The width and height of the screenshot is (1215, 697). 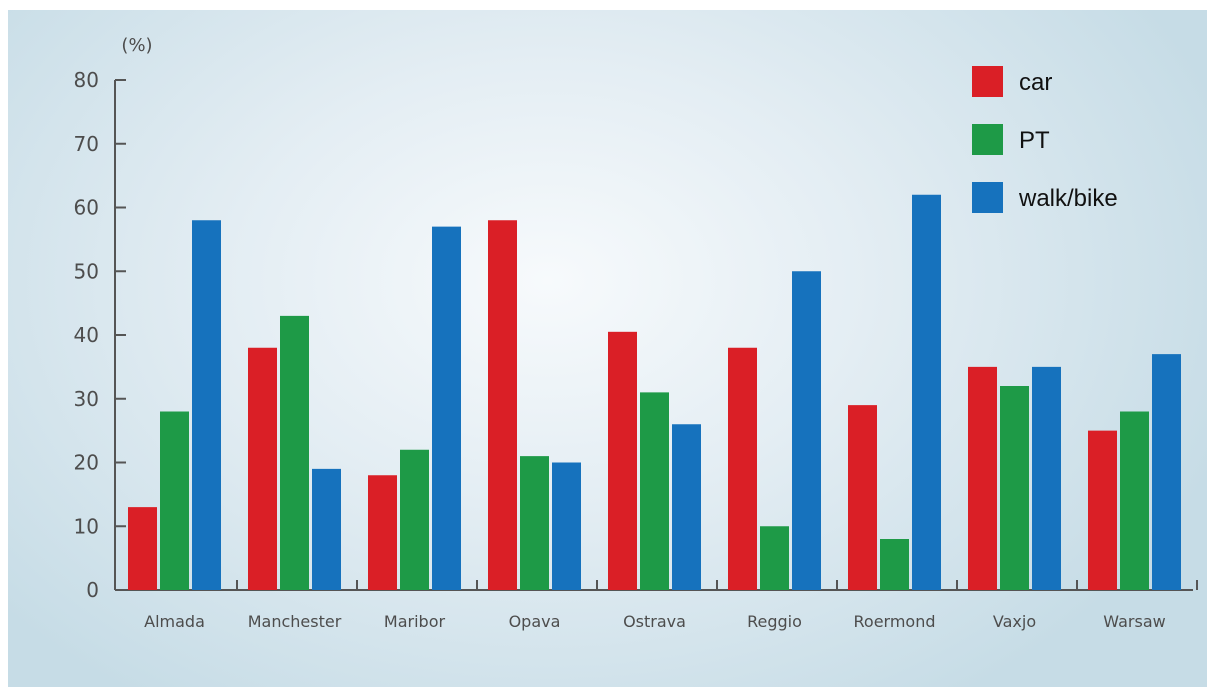 I want to click on bar-walk-bike-manchester, so click(x=326, y=529).